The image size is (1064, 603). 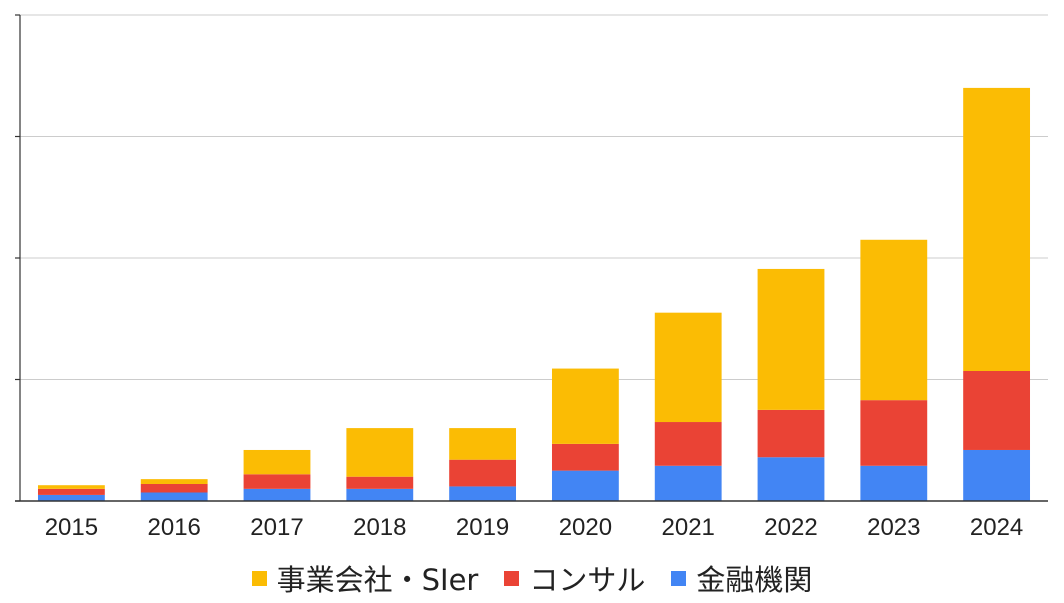 I want to click on bar-2018-series-financial, so click(x=380, y=494).